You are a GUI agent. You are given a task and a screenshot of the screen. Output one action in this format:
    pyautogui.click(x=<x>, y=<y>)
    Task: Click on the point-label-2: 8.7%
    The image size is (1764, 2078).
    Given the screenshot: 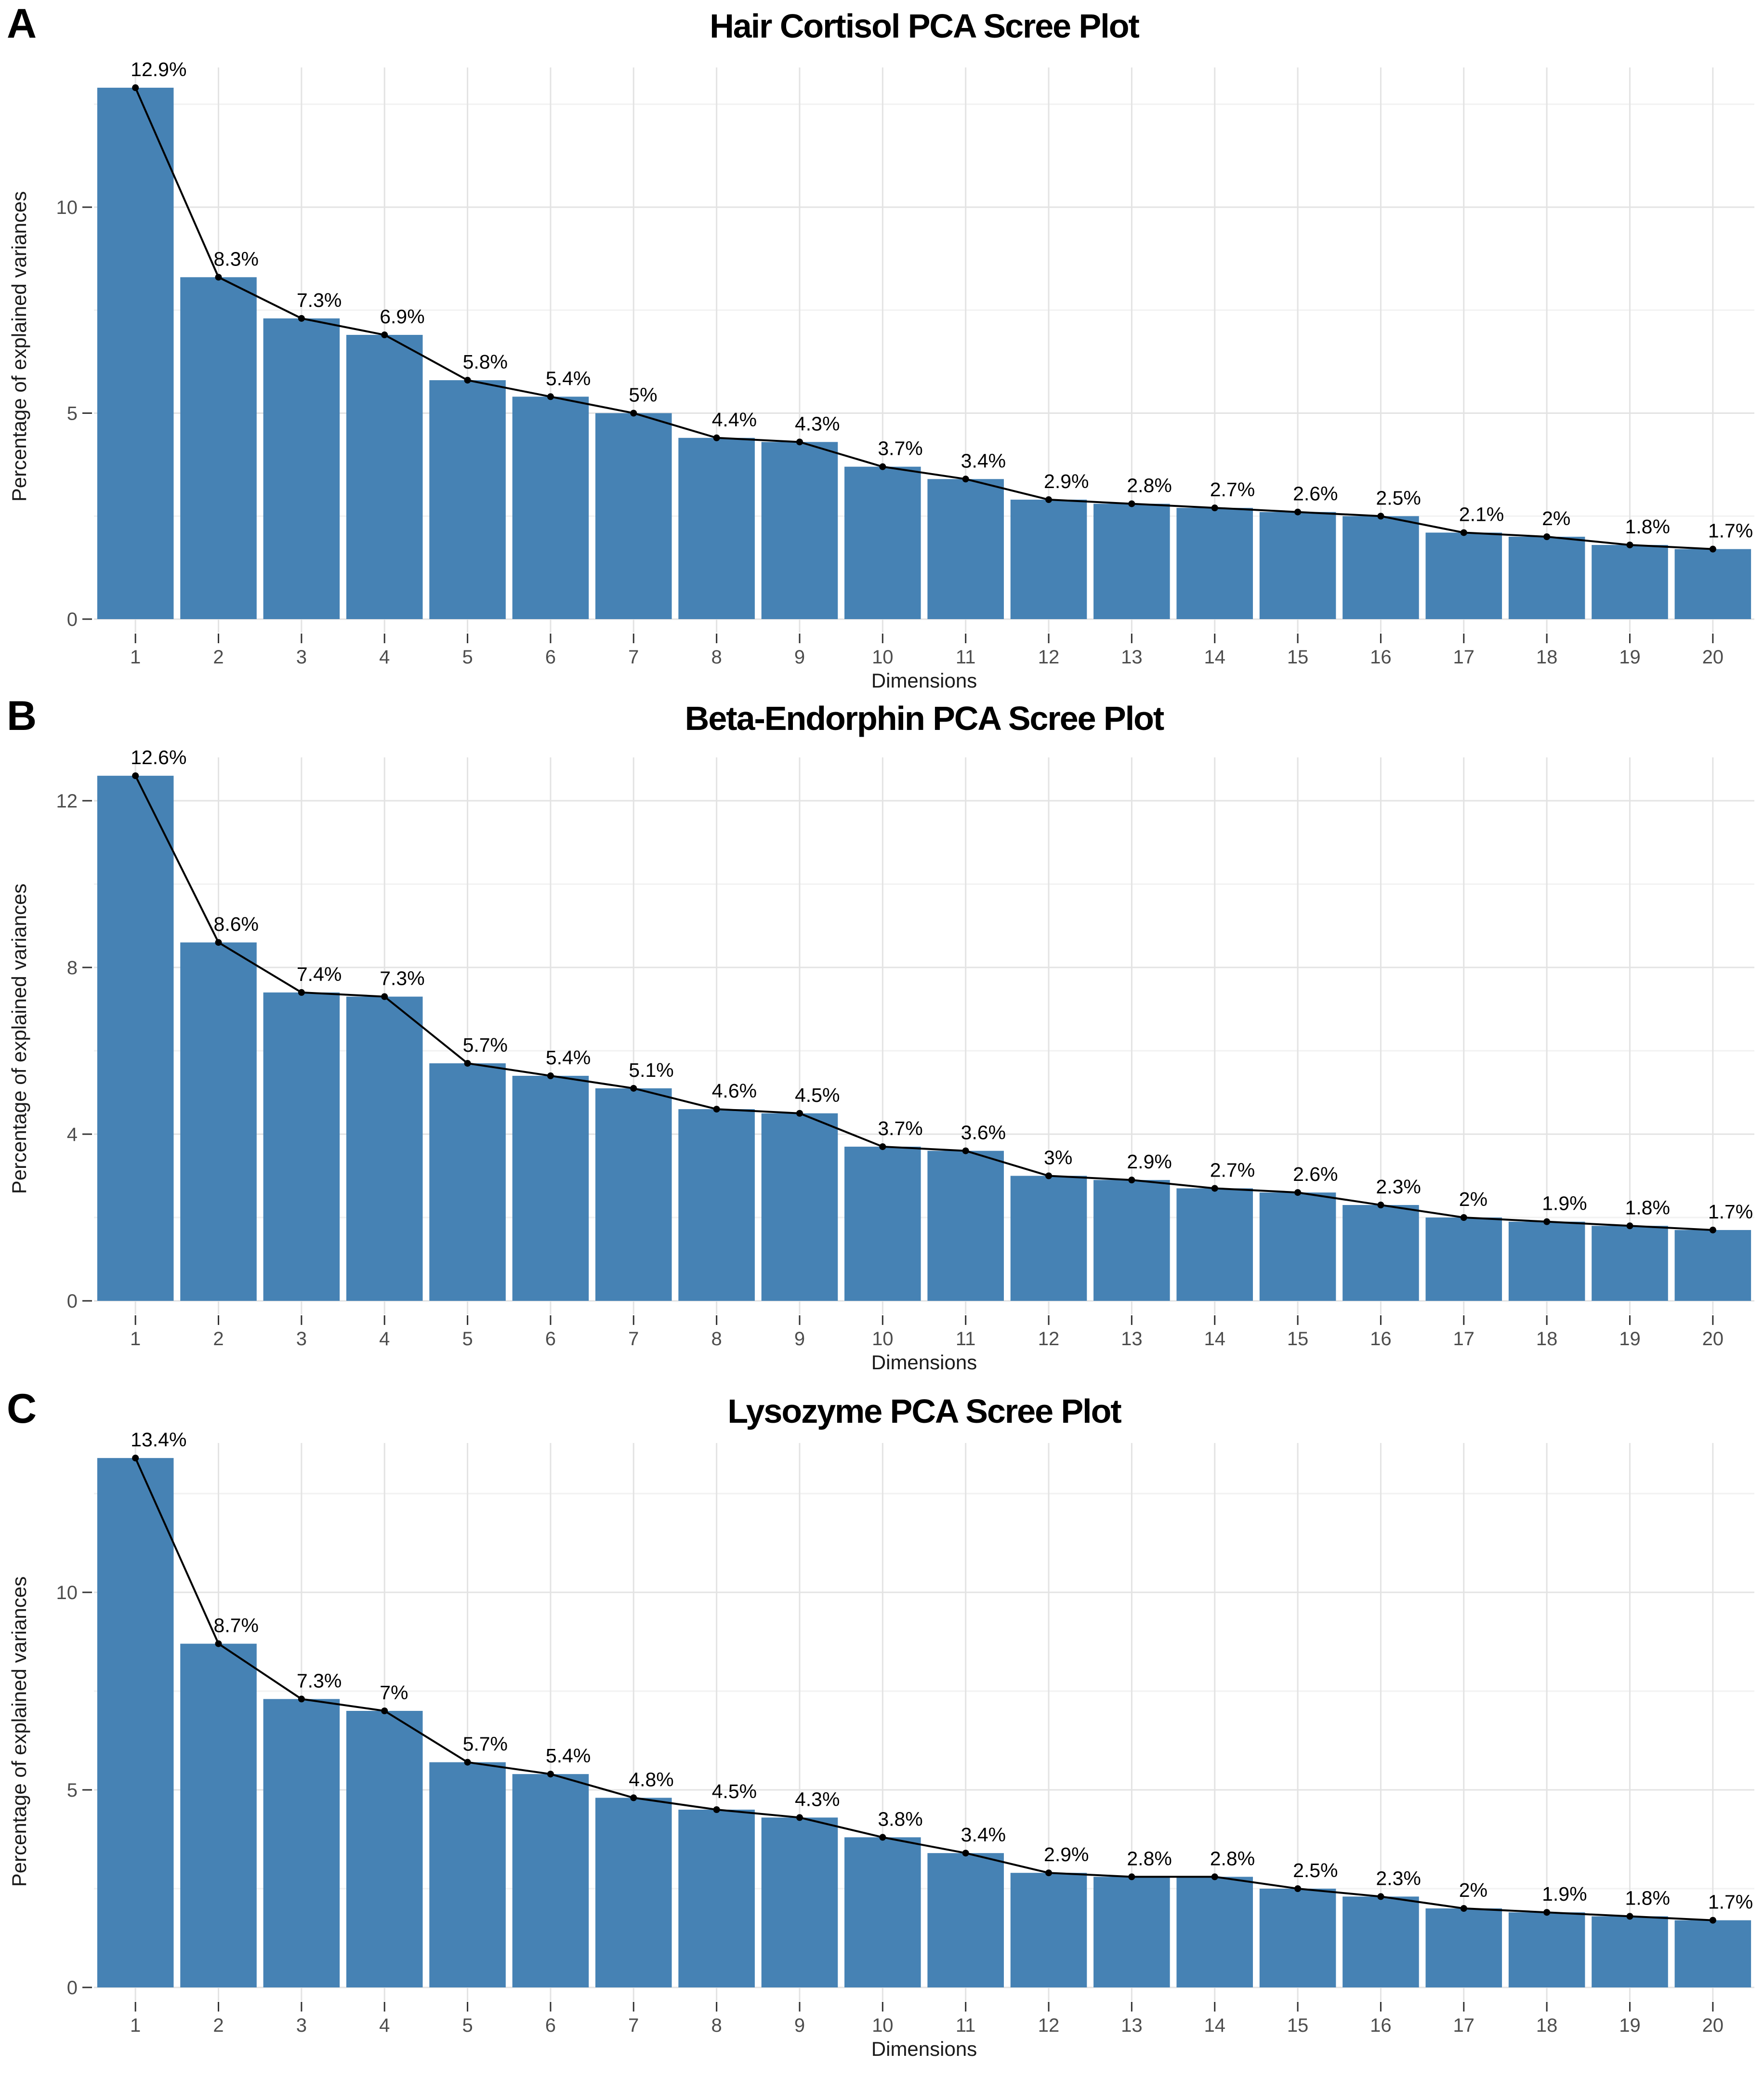 What is the action you would take?
    pyautogui.click(x=236, y=1626)
    